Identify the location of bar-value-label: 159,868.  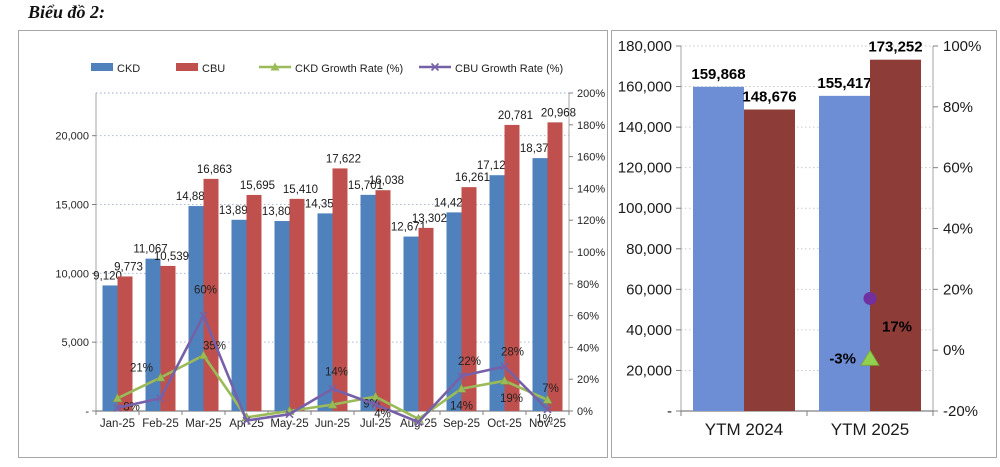
(718, 74).